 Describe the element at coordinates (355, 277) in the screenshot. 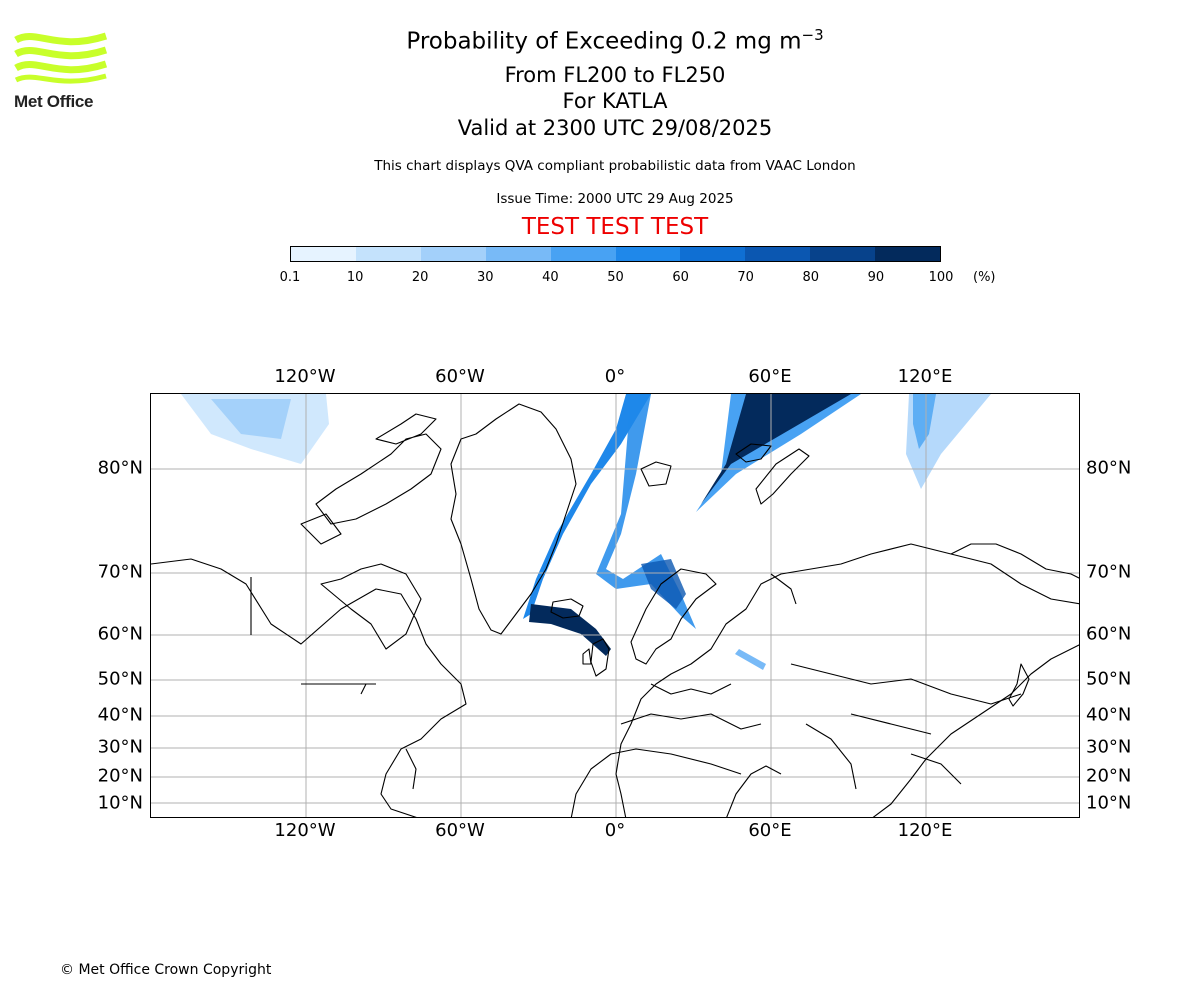

I see `colorbar-tick-label: 10` at that location.